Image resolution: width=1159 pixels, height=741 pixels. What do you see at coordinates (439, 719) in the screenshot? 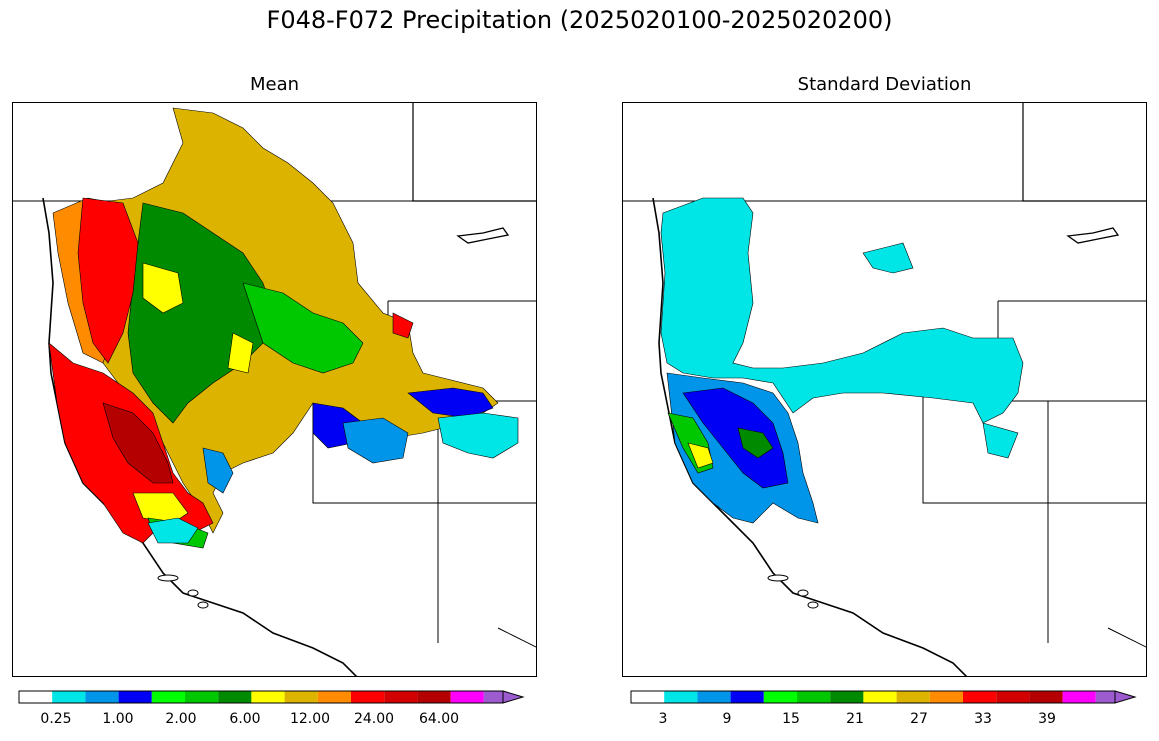
I see `mean-colorbar-tick-label: 64.00` at bounding box center [439, 719].